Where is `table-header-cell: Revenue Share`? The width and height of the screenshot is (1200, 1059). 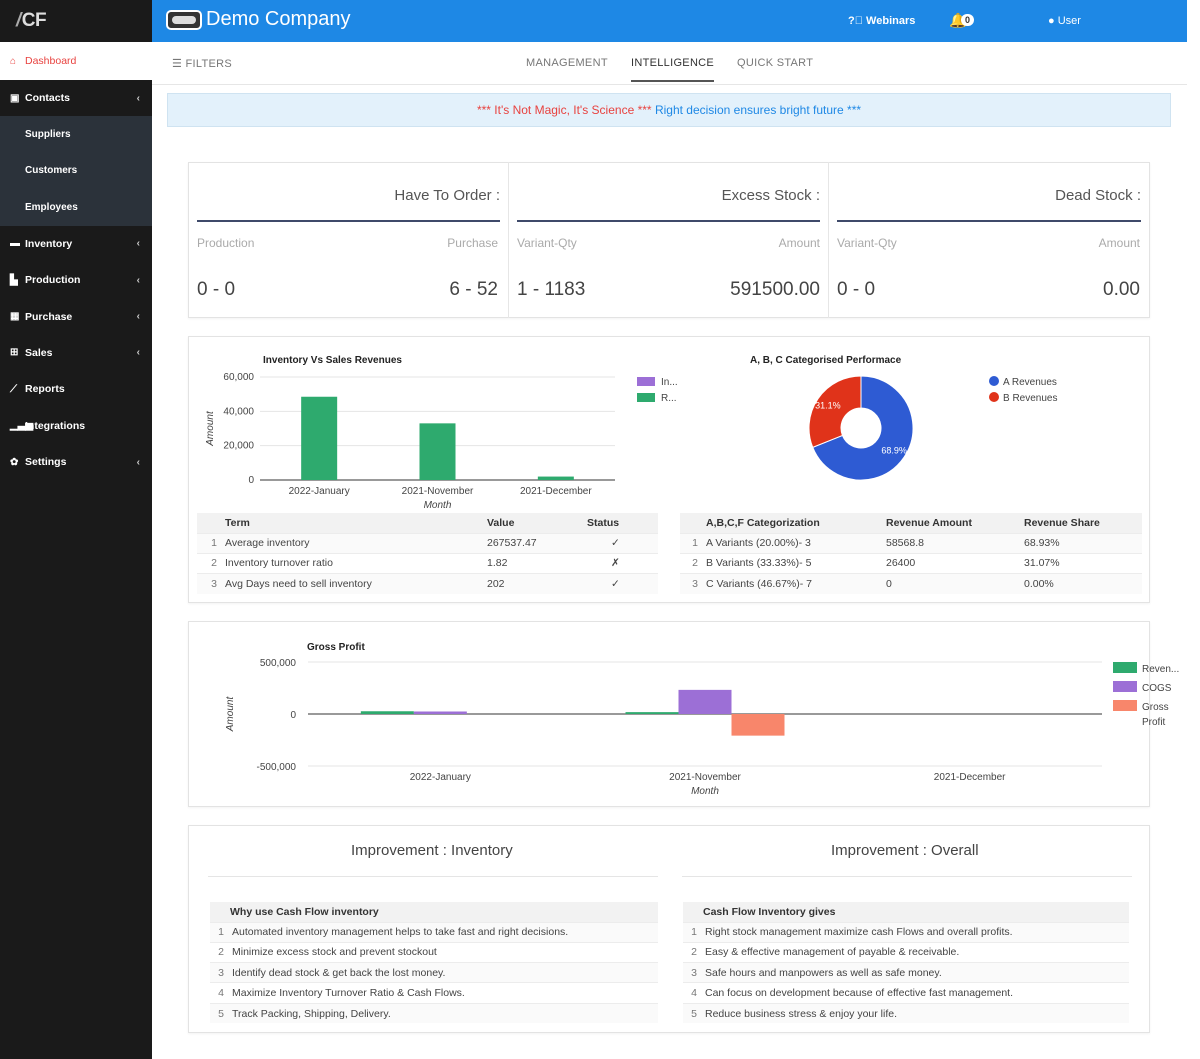
table-header-cell: Revenue Share is located at coordinates (1081, 523).